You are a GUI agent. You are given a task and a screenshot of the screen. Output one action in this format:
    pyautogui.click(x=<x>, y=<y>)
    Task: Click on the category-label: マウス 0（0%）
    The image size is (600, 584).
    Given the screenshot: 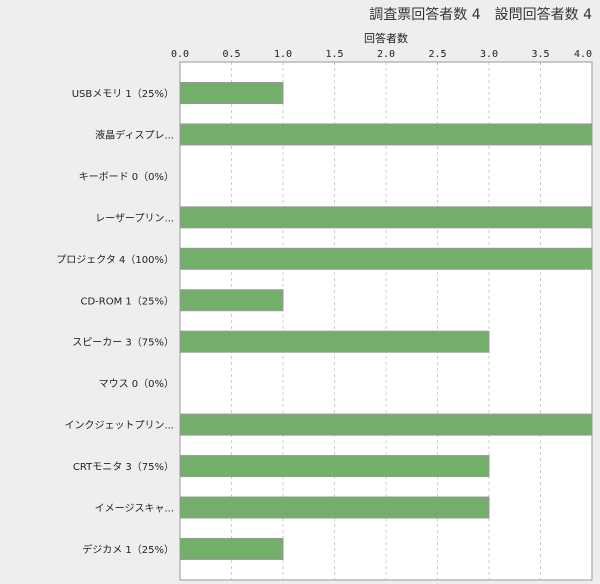 What is the action you would take?
    pyautogui.click(x=136, y=384)
    